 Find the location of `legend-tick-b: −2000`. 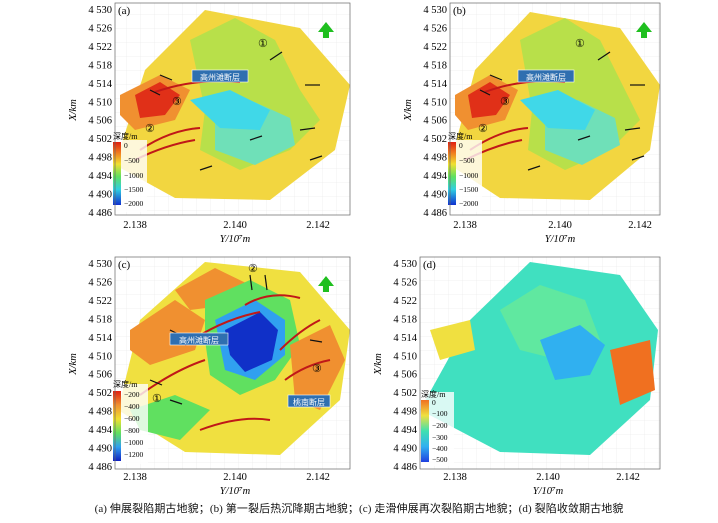

legend-tick-b: −2000 is located at coordinates (468, 203).